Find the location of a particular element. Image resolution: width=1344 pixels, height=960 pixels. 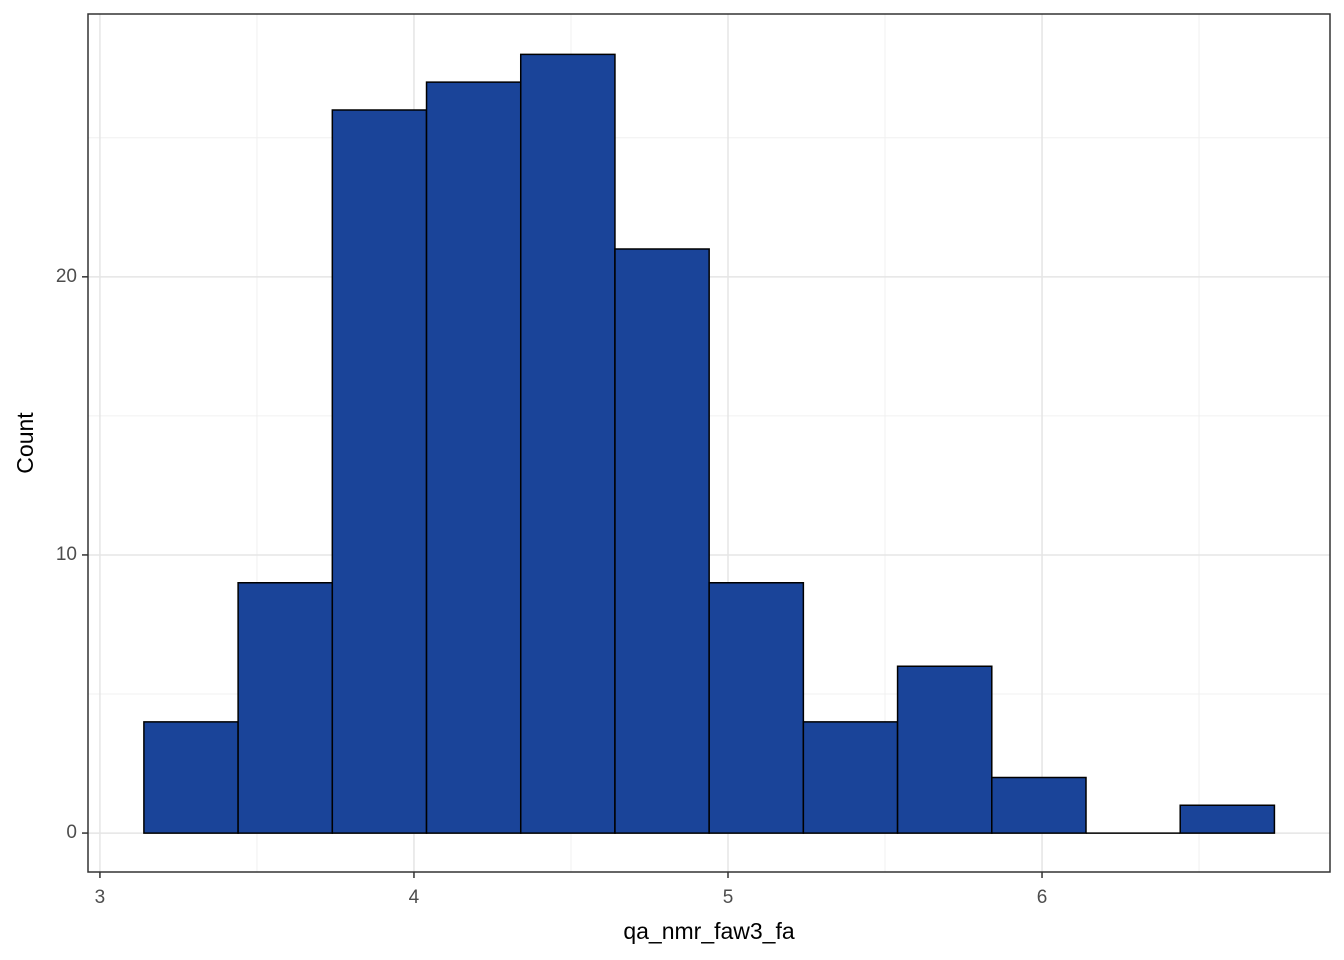

x-tick-label: 4 is located at coordinates (414, 897).